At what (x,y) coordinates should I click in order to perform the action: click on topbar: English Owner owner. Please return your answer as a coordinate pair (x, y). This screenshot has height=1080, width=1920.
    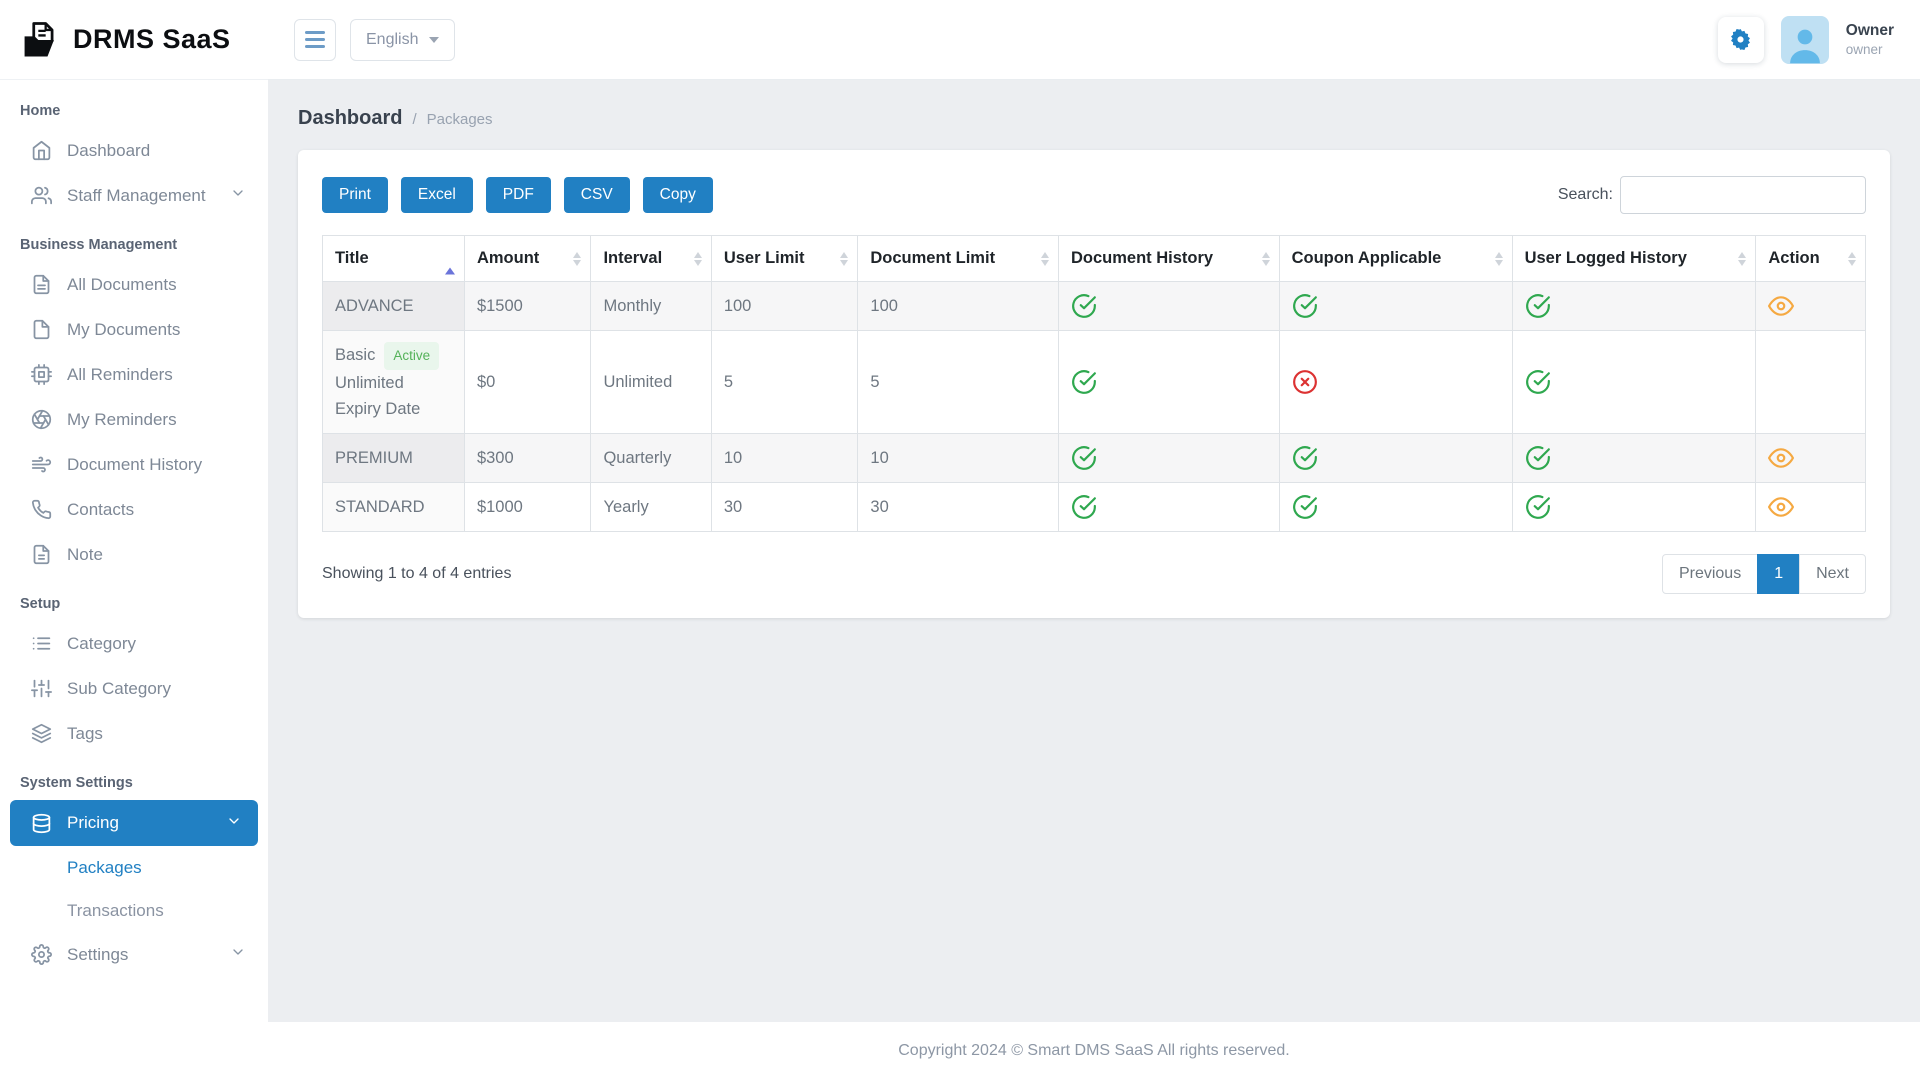
    Looking at the image, I should click on (1094, 40).